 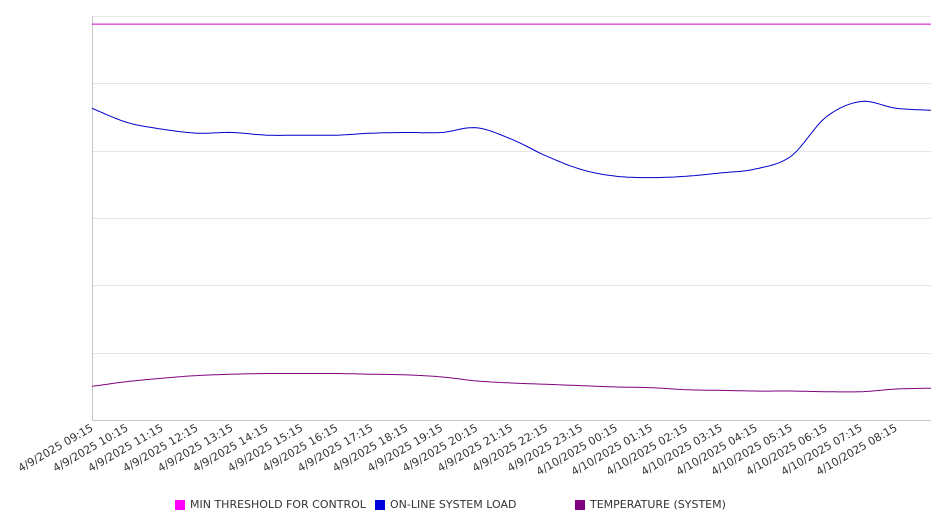 What do you see at coordinates (453, 504) in the screenshot?
I see `legend-label-system-load: ON-LINE SYSTEM LOAD` at bounding box center [453, 504].